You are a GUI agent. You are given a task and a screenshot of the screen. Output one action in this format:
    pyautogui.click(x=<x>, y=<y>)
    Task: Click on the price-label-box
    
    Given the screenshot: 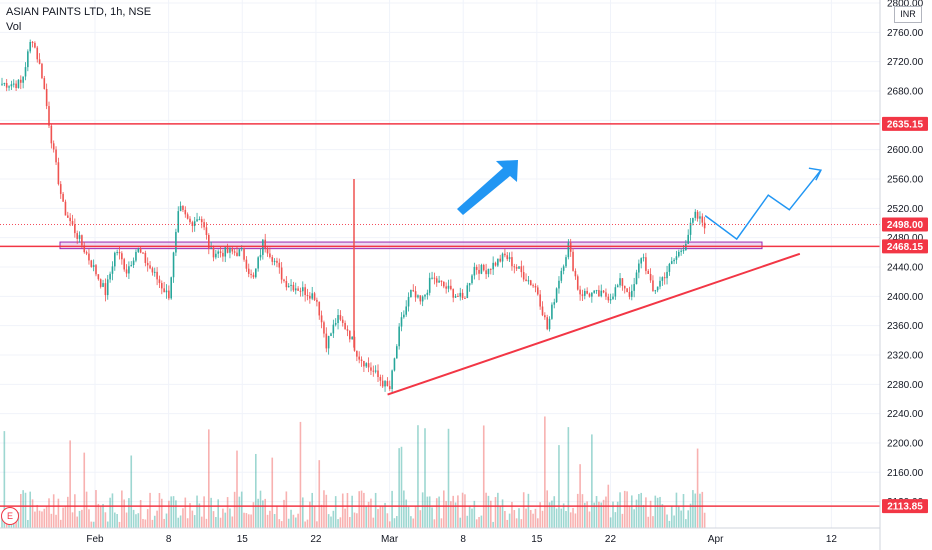 What is the action you would take?
    pyautogui.click(x=905, y=123)
    